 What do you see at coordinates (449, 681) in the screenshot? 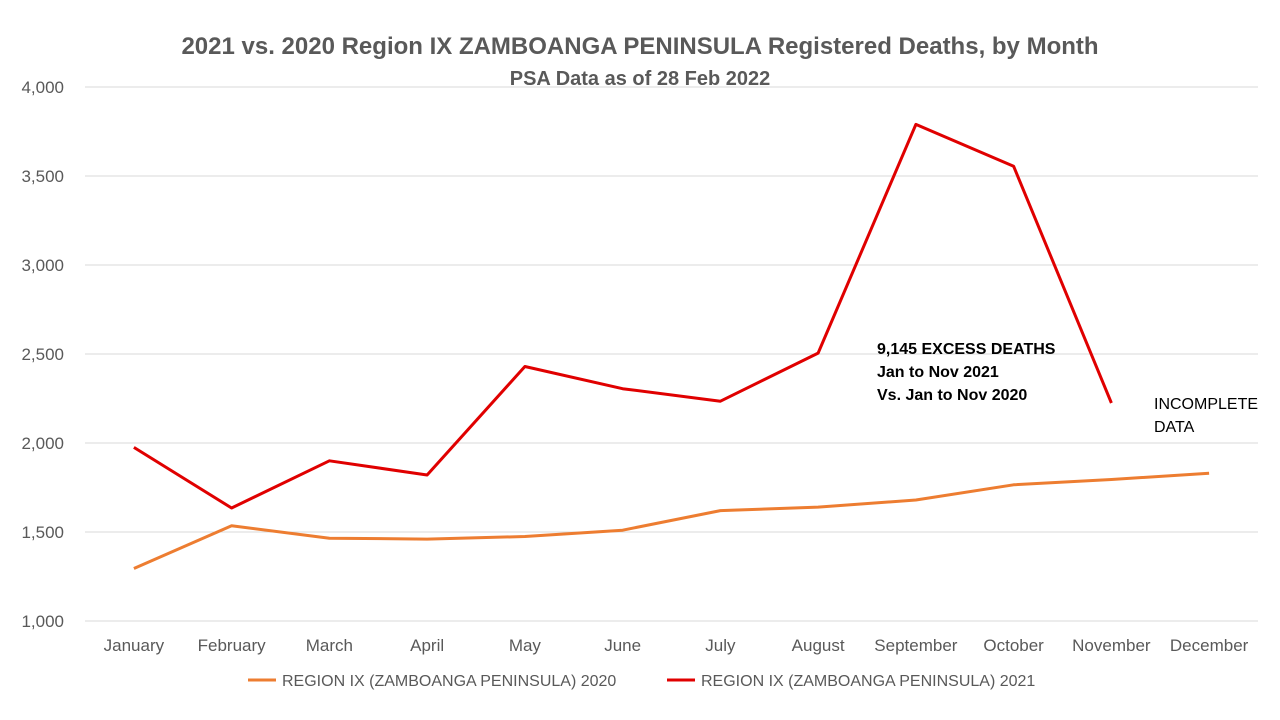
I see `legend-label-2020: REGION IX (ZAMBOANGA PENINSULA) 2020` at bounding box center [449, 681].